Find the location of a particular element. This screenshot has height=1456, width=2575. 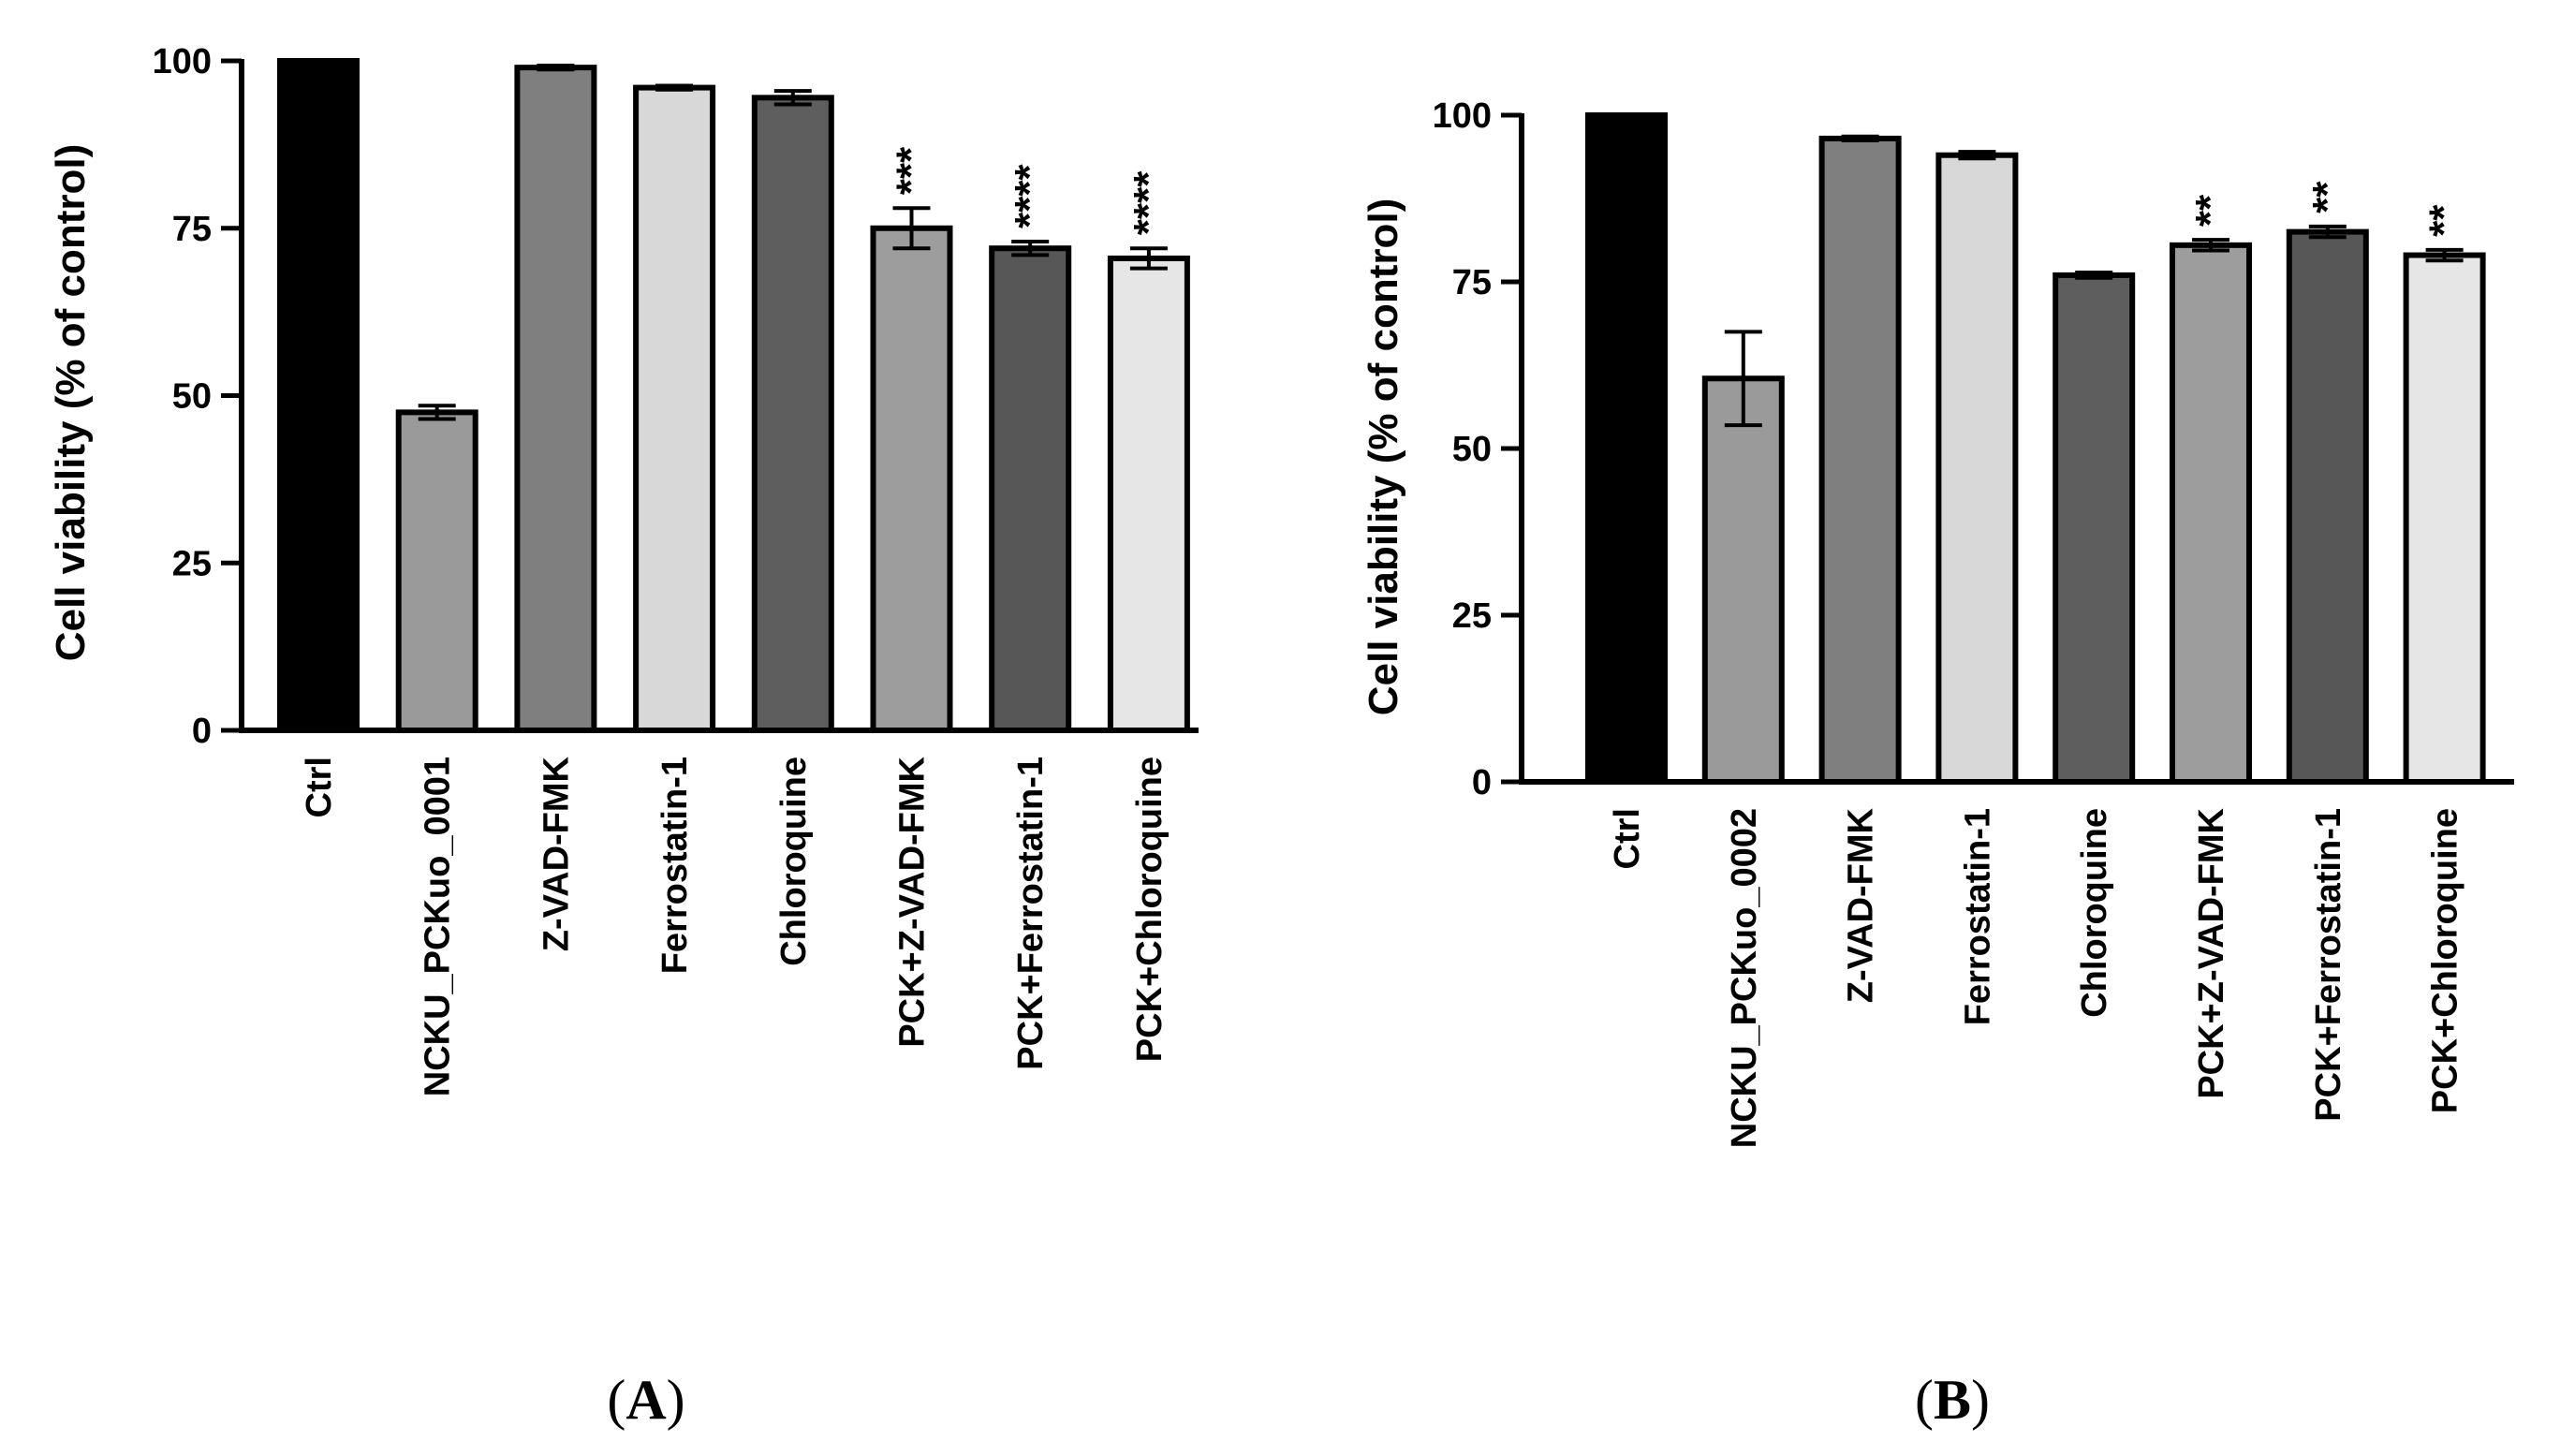

x-tick-label: NCKU_PCKuo_0001 is located at coordinates (438, 926).